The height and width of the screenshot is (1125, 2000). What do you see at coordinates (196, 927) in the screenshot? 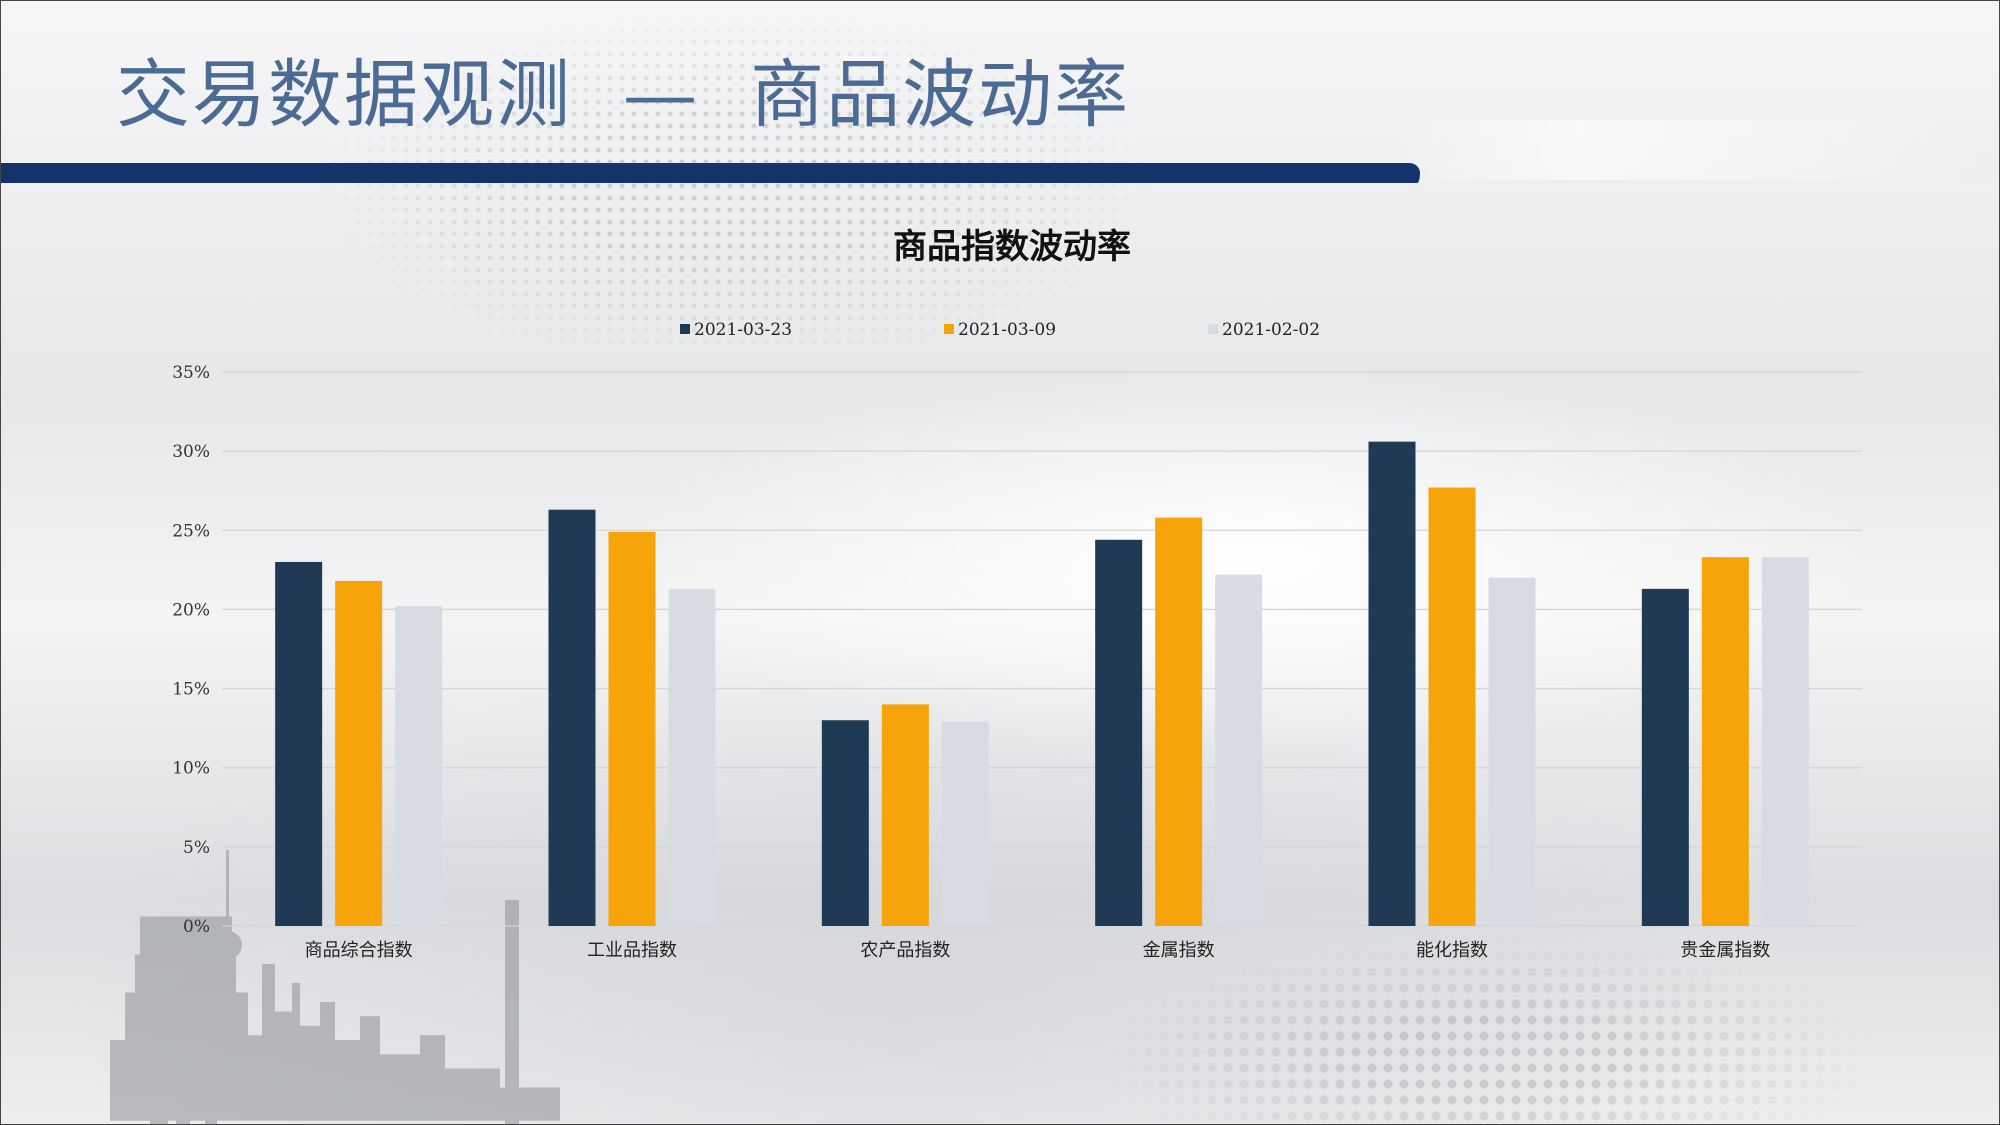
I see `y-tick-label: 0%` at bounding box center [196, 927].